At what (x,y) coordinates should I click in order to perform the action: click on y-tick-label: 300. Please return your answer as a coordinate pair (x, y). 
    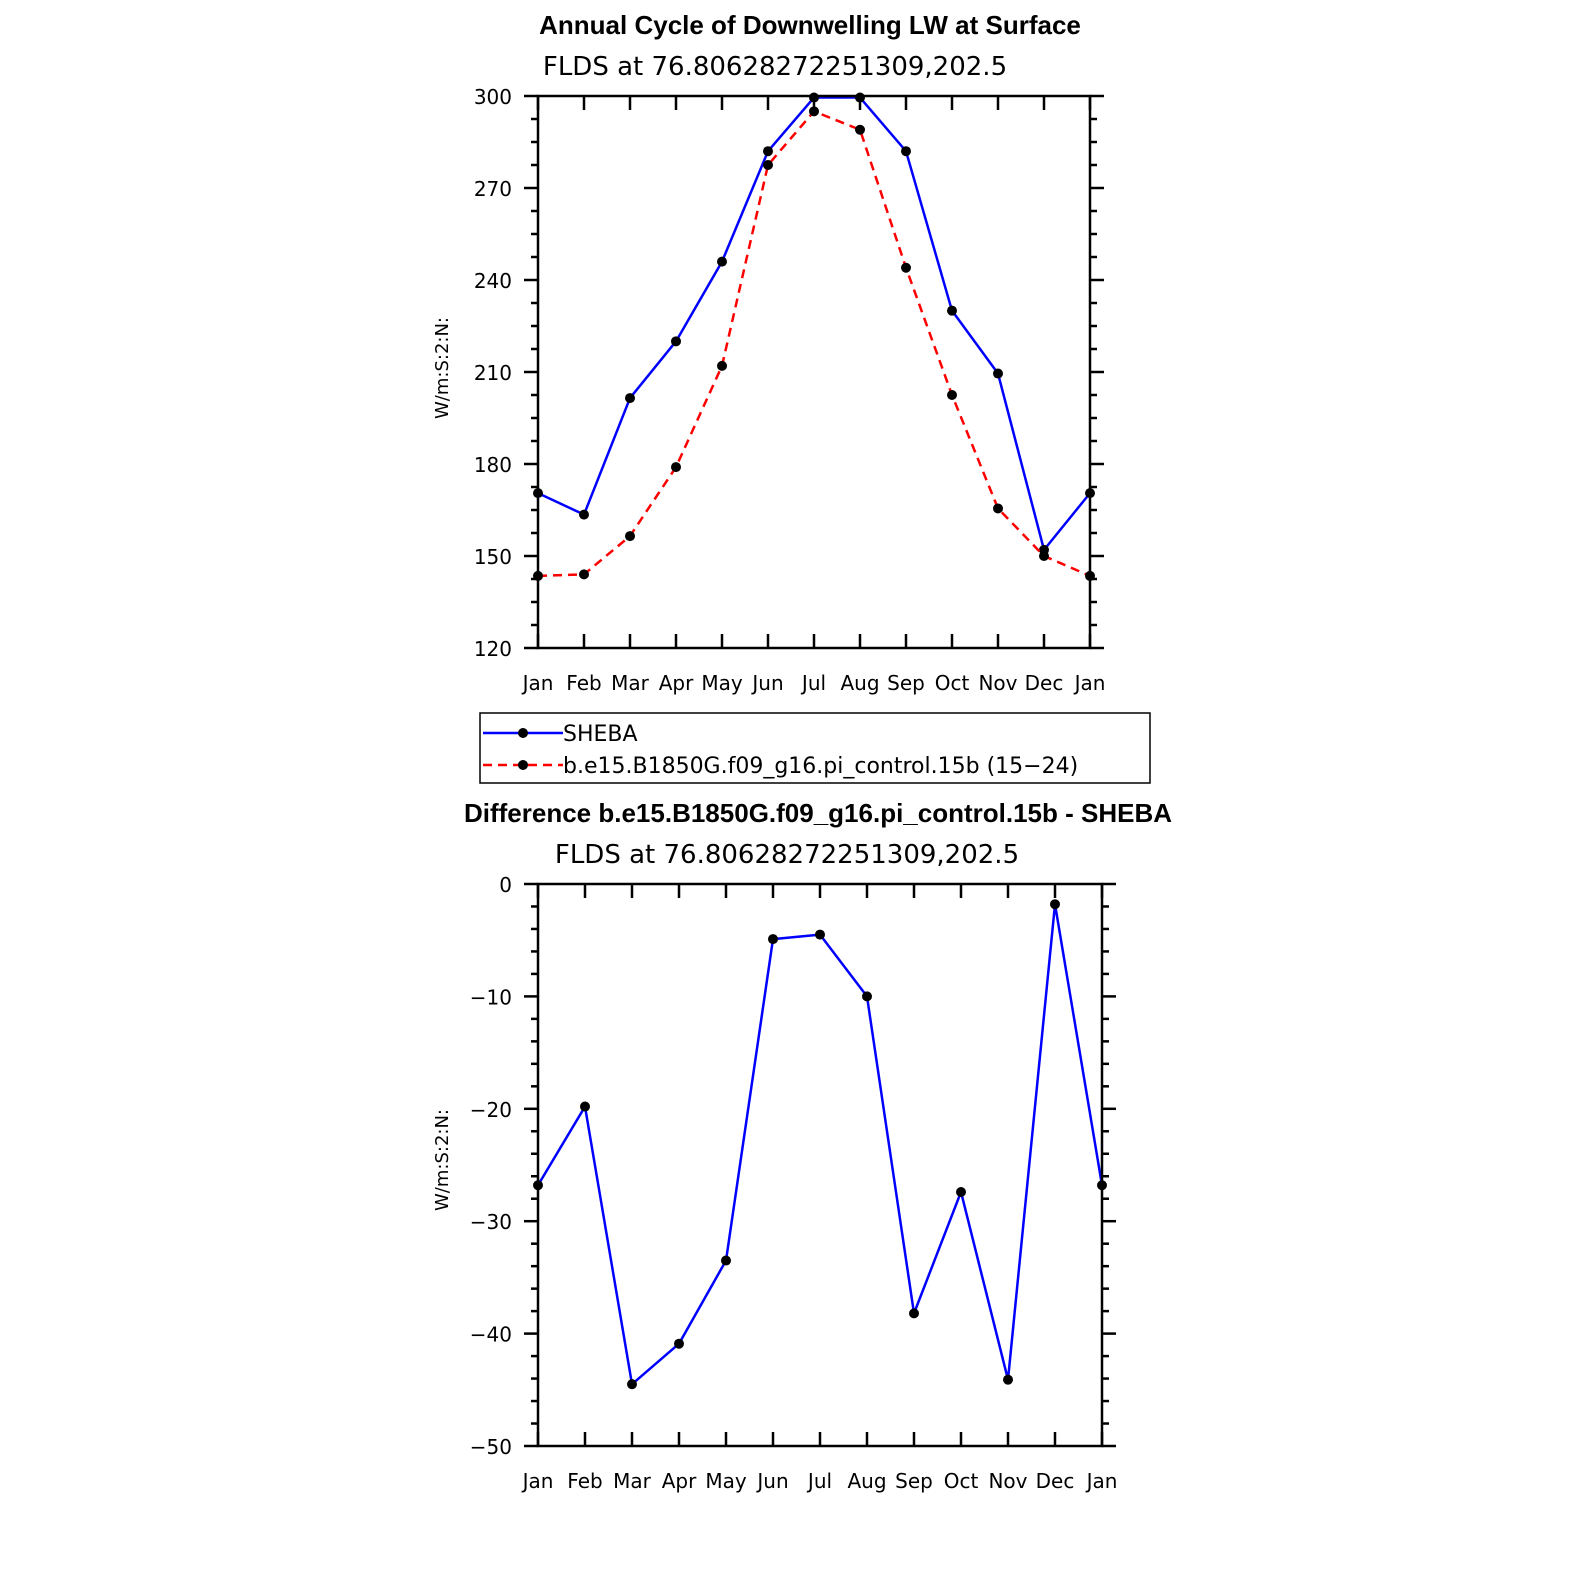
    Looking at the image, I should click on (493, 97).